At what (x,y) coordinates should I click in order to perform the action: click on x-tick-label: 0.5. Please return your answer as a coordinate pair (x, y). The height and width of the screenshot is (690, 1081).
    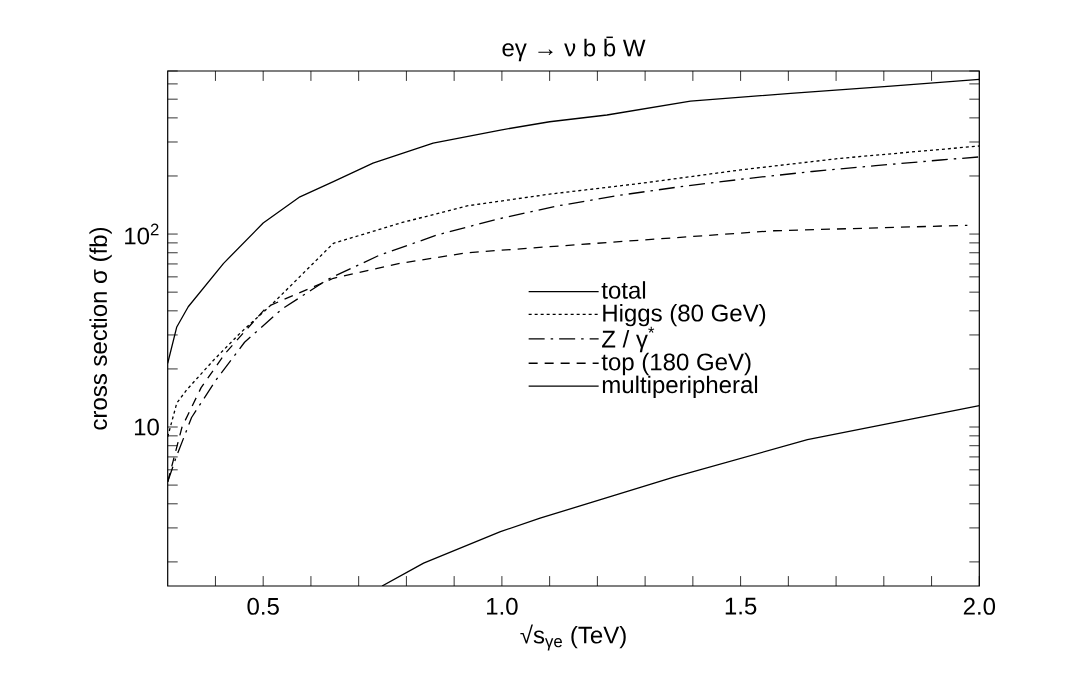
    Looking at the image, I should click on (263, 606).